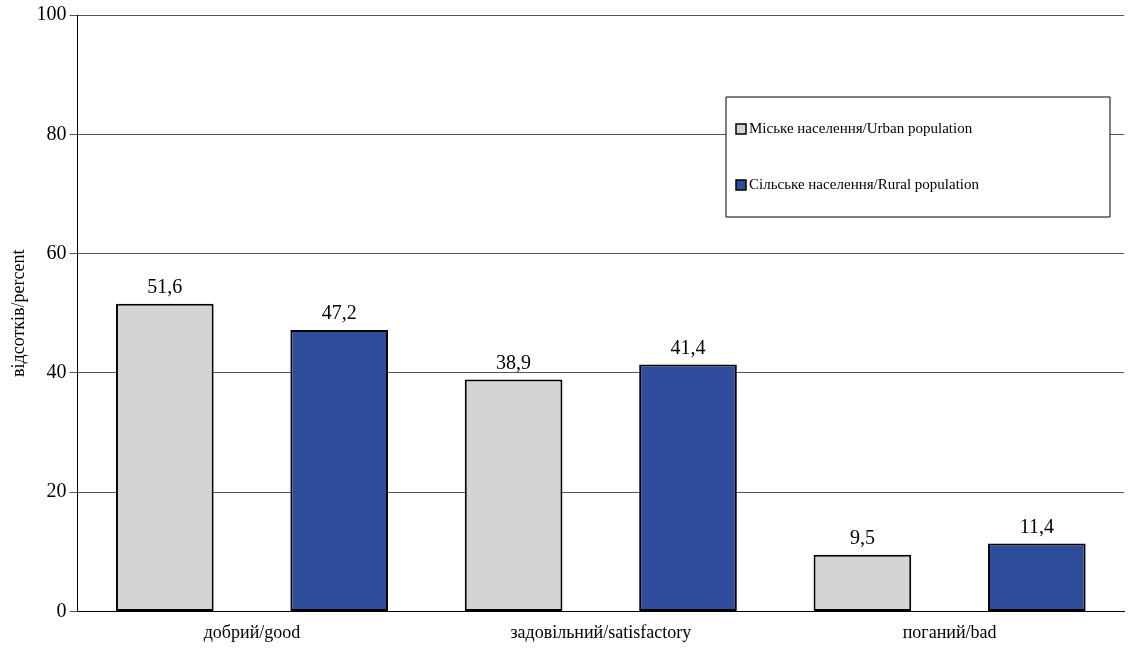 The image size is (1134, 651). Describe the element at coordinates (1036, 525) in the screenshot. I see `data-label: 11,4` at that location.